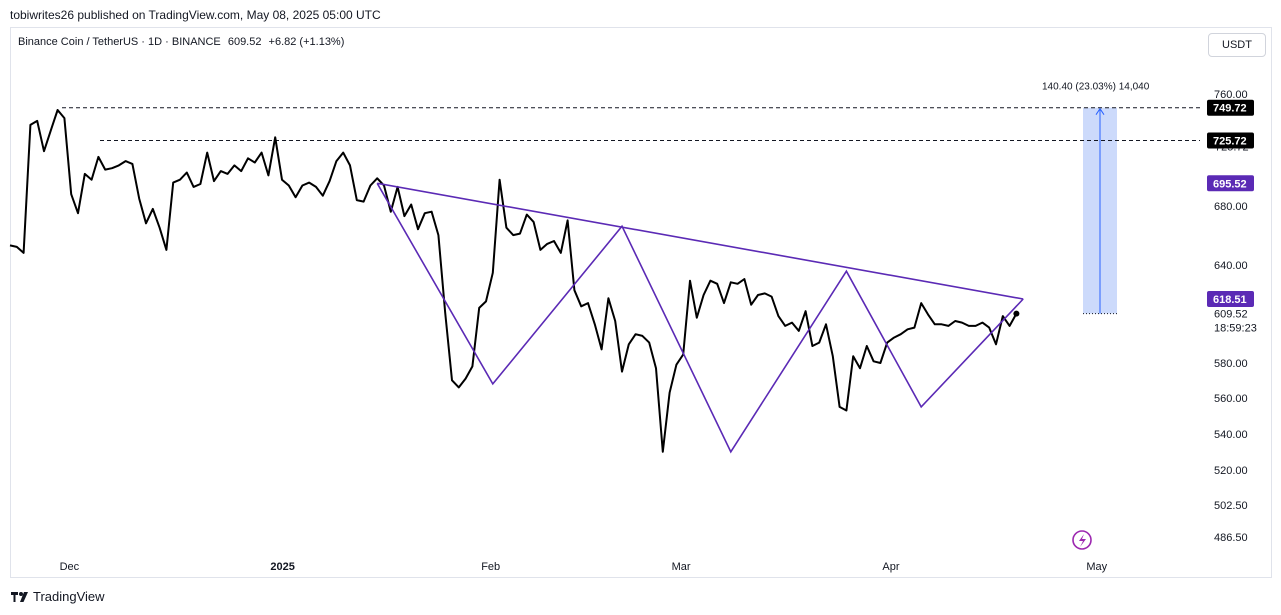 The image size is (1281, 615). Describe the element at coordinates (1231, 399) in the screenshot. I see `y-tick-label: 560.00` at that location.